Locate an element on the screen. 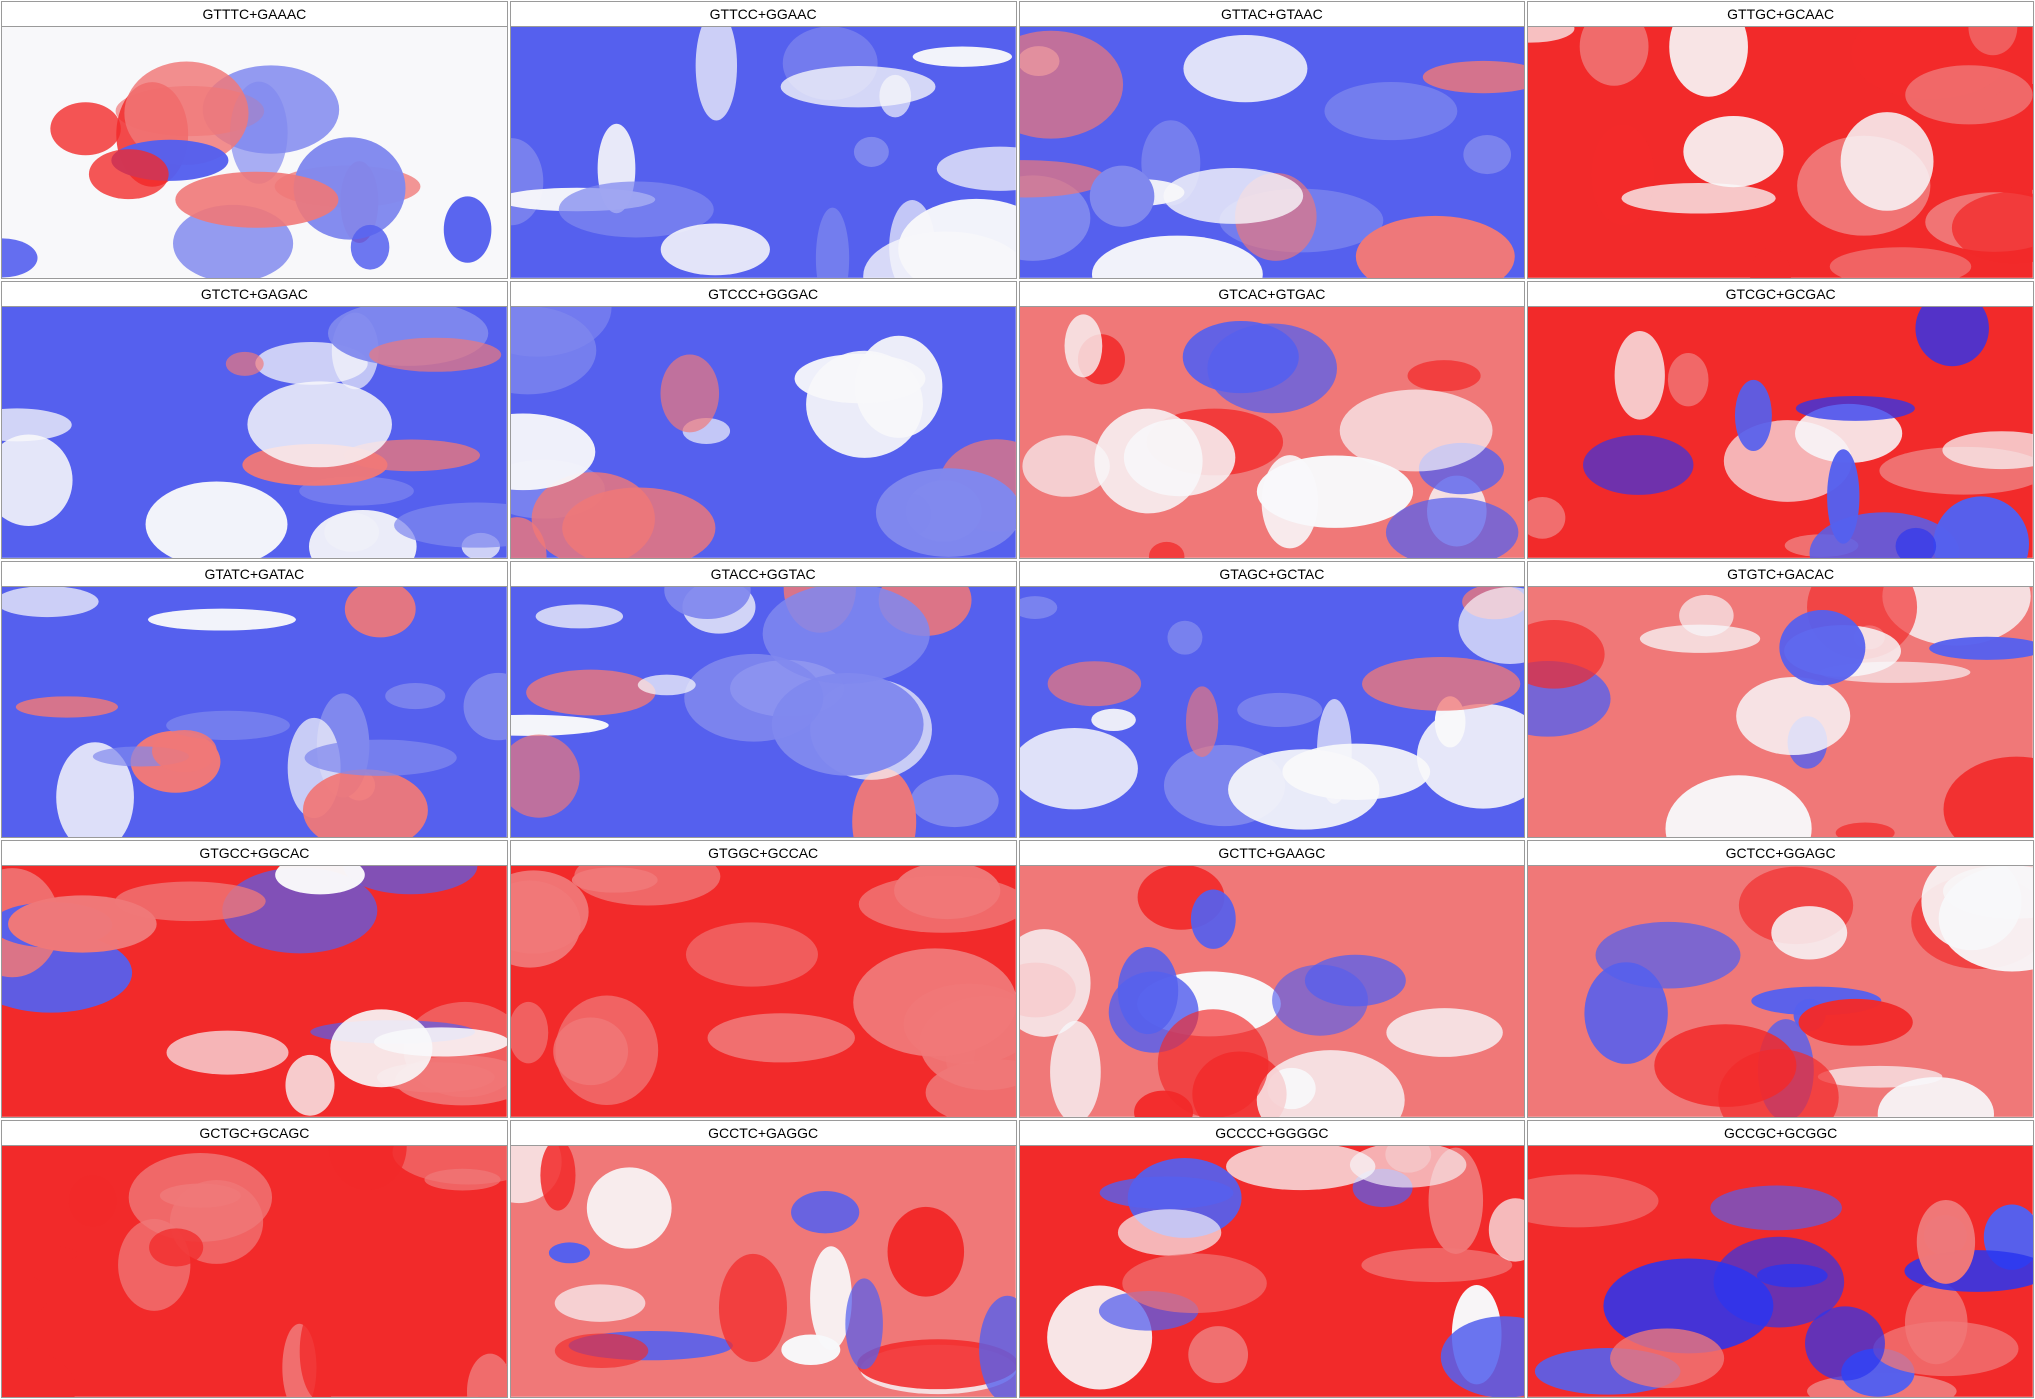 The width and height of the screenshot is (2035, 1399). panel: GCCGC+GCGGC is located at coordinates (1780, 1259).